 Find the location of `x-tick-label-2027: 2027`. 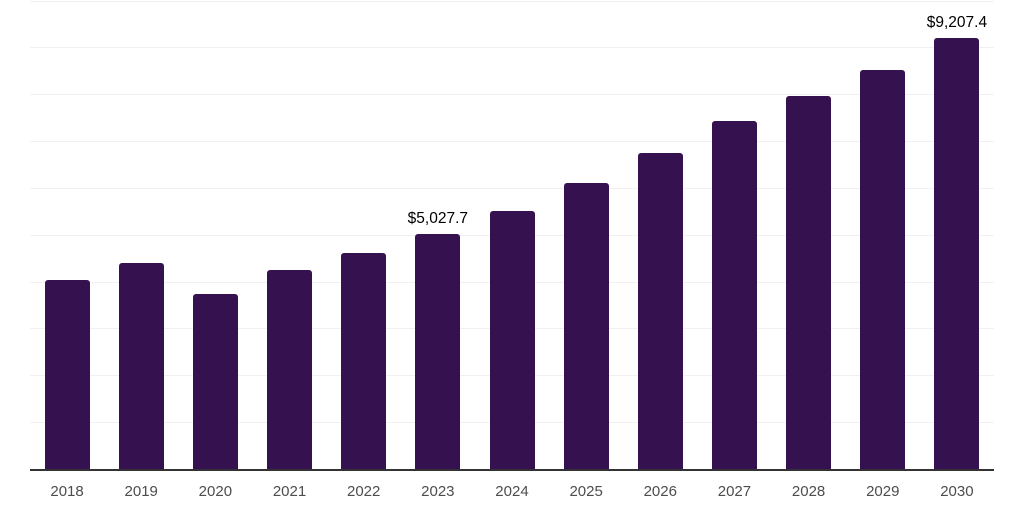

x-tick-label-2027: 2027 is located at coordinates (734, 491).